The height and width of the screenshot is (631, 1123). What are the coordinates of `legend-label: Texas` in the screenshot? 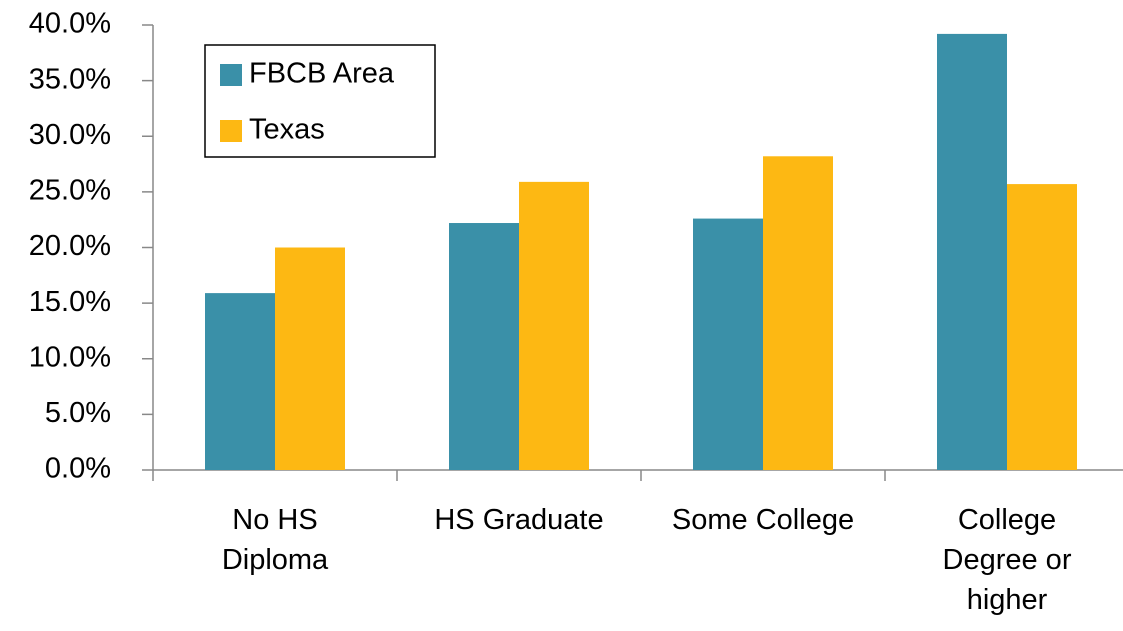 It's located at (287, 130).